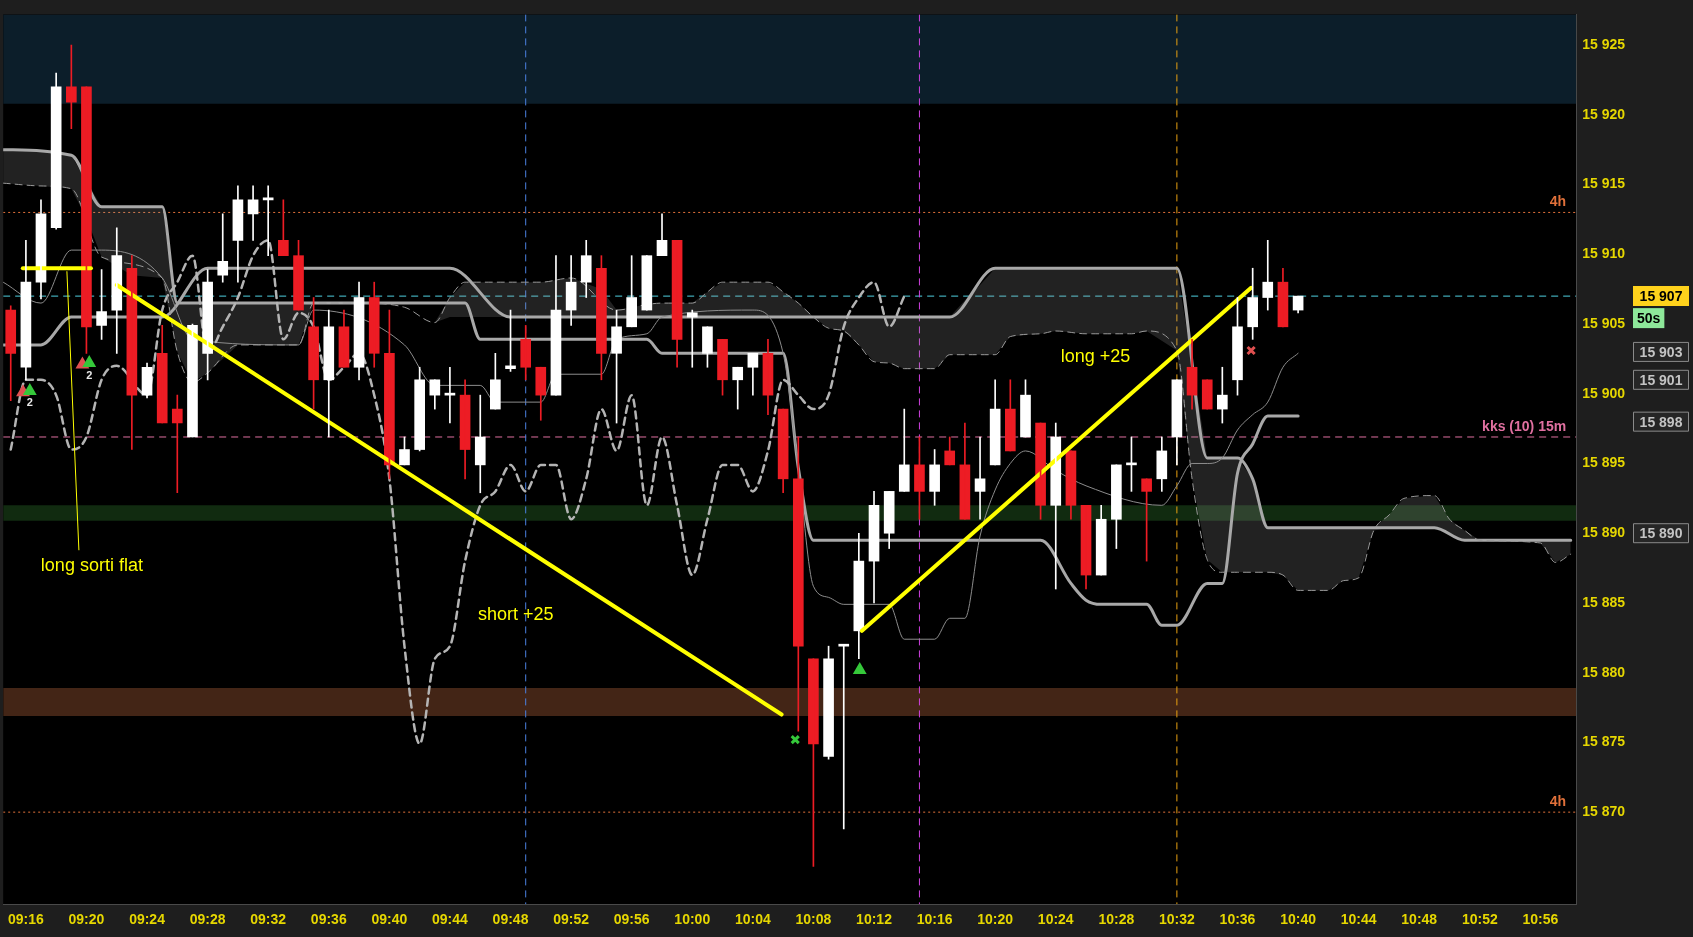 The width and height of the screenshot is (1693, 937). What do you see at coordinates (91, 565) in the screenshot?
I see `text: long sorti flat` at bounding box center [91, 565].